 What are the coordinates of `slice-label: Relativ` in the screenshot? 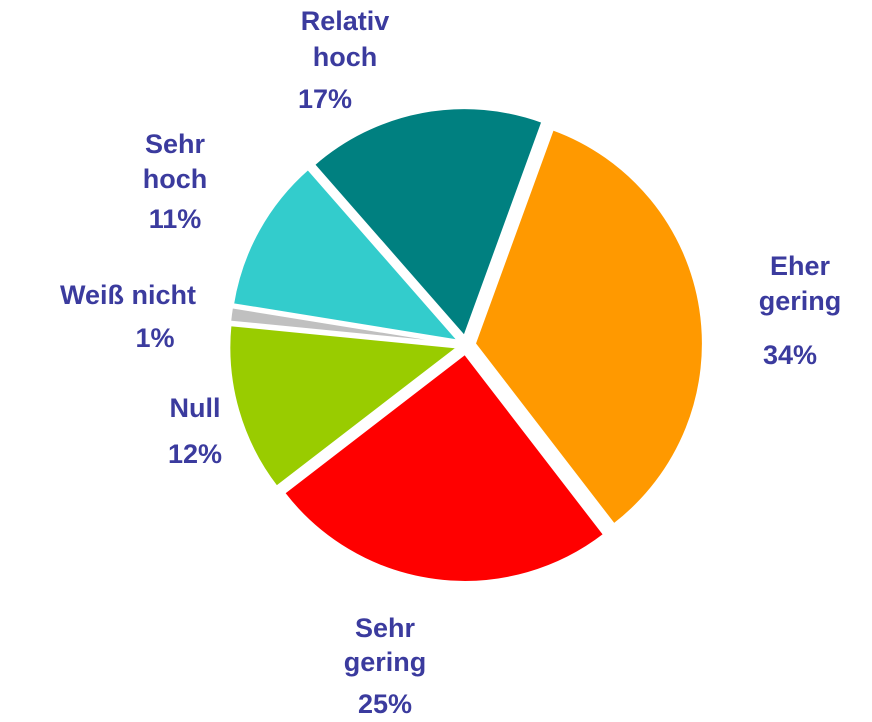 It's located at (345, 21).